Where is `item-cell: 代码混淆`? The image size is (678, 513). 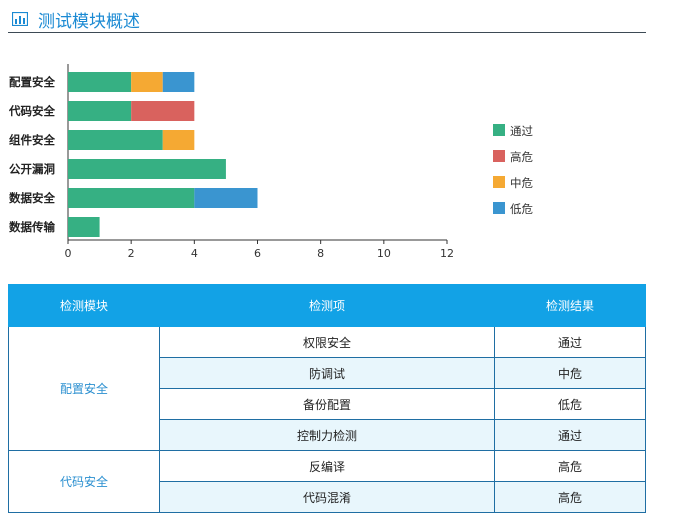 item-cell: 代码混淆 is located at coordinates (327, 497).